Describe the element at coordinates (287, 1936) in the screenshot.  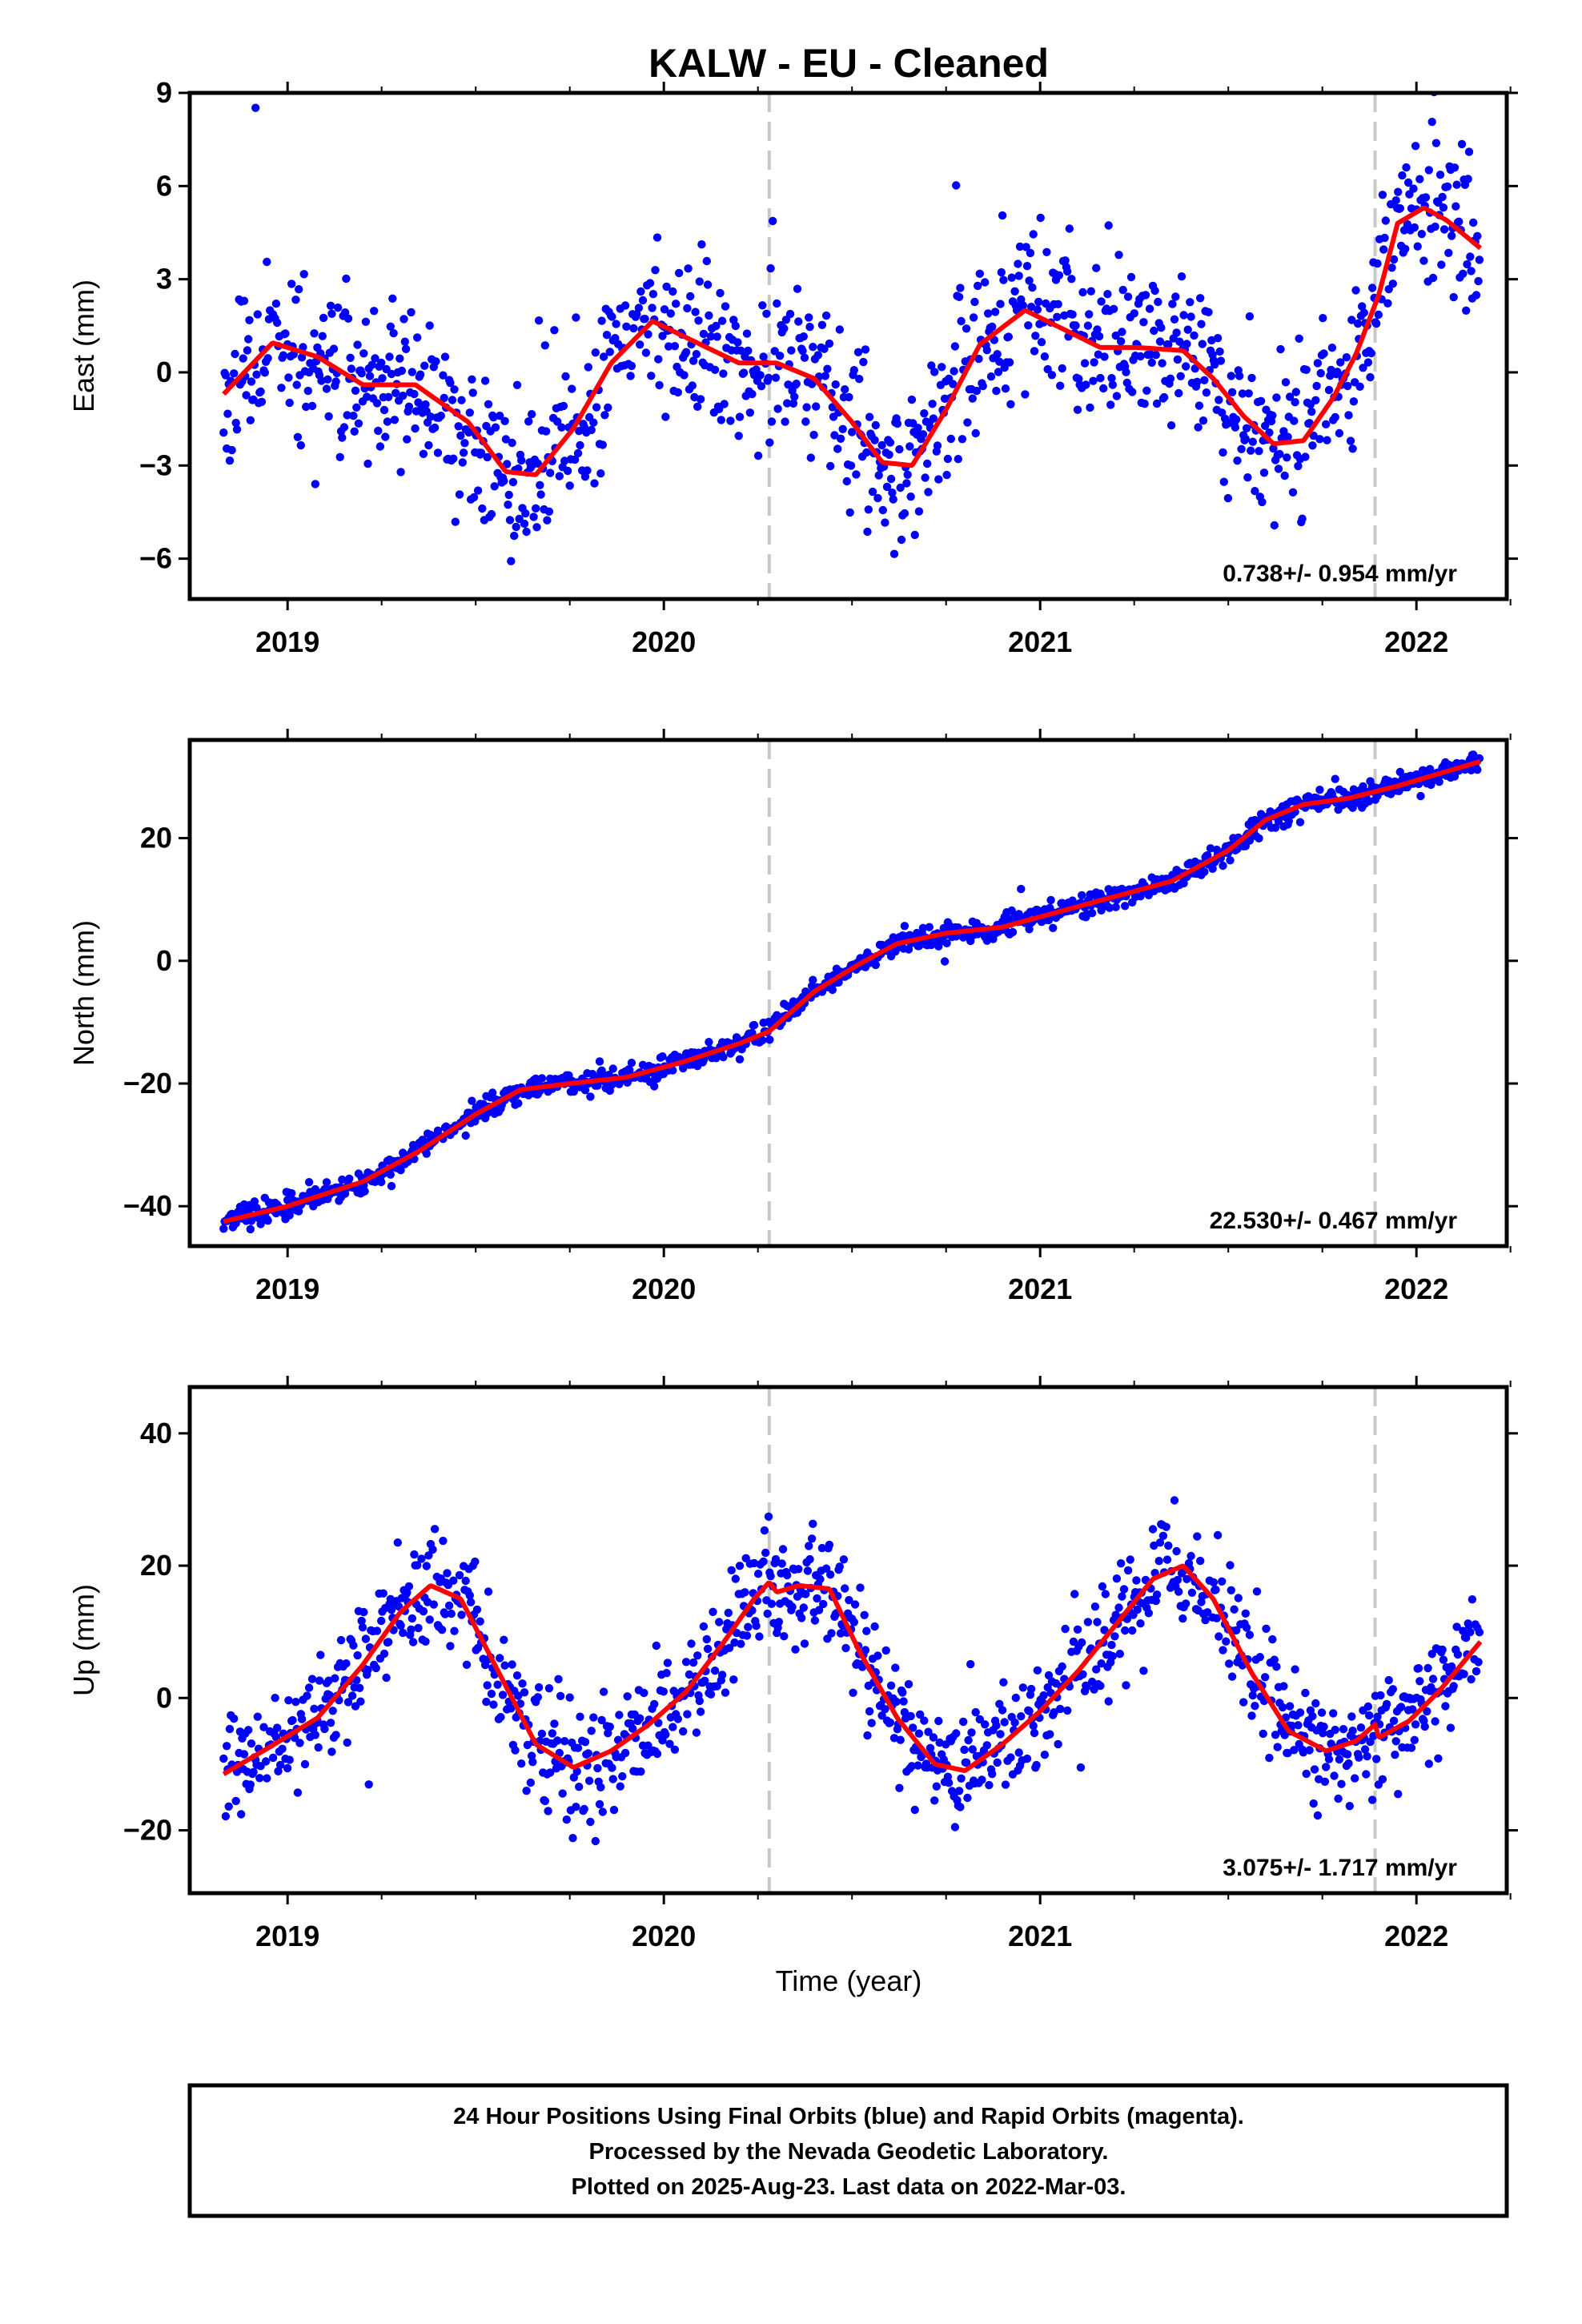
I see `up-xtick-label: 2019` at that location.